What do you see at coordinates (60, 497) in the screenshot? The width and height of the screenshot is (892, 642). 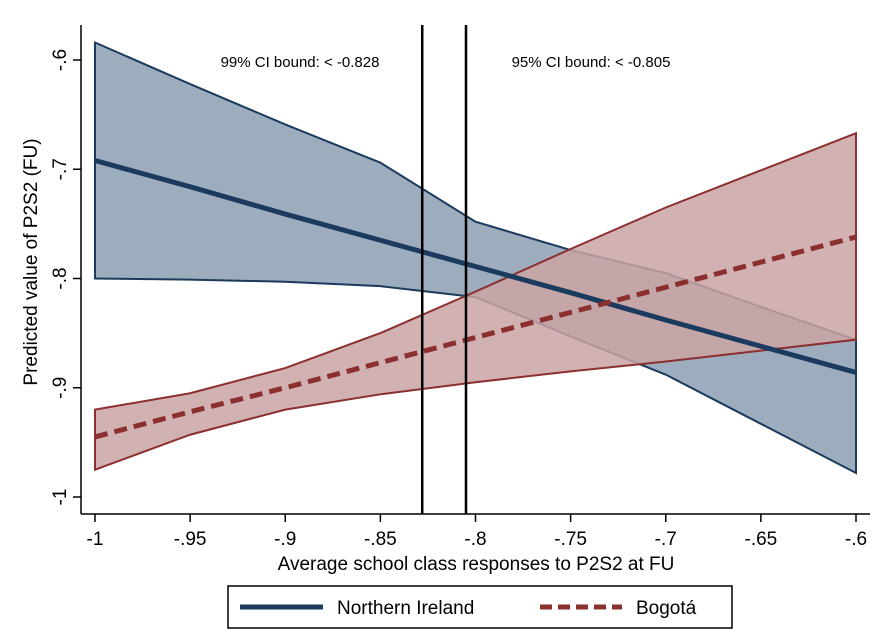 I see `y-tick-label: -1` at bounding box center [60, 497].